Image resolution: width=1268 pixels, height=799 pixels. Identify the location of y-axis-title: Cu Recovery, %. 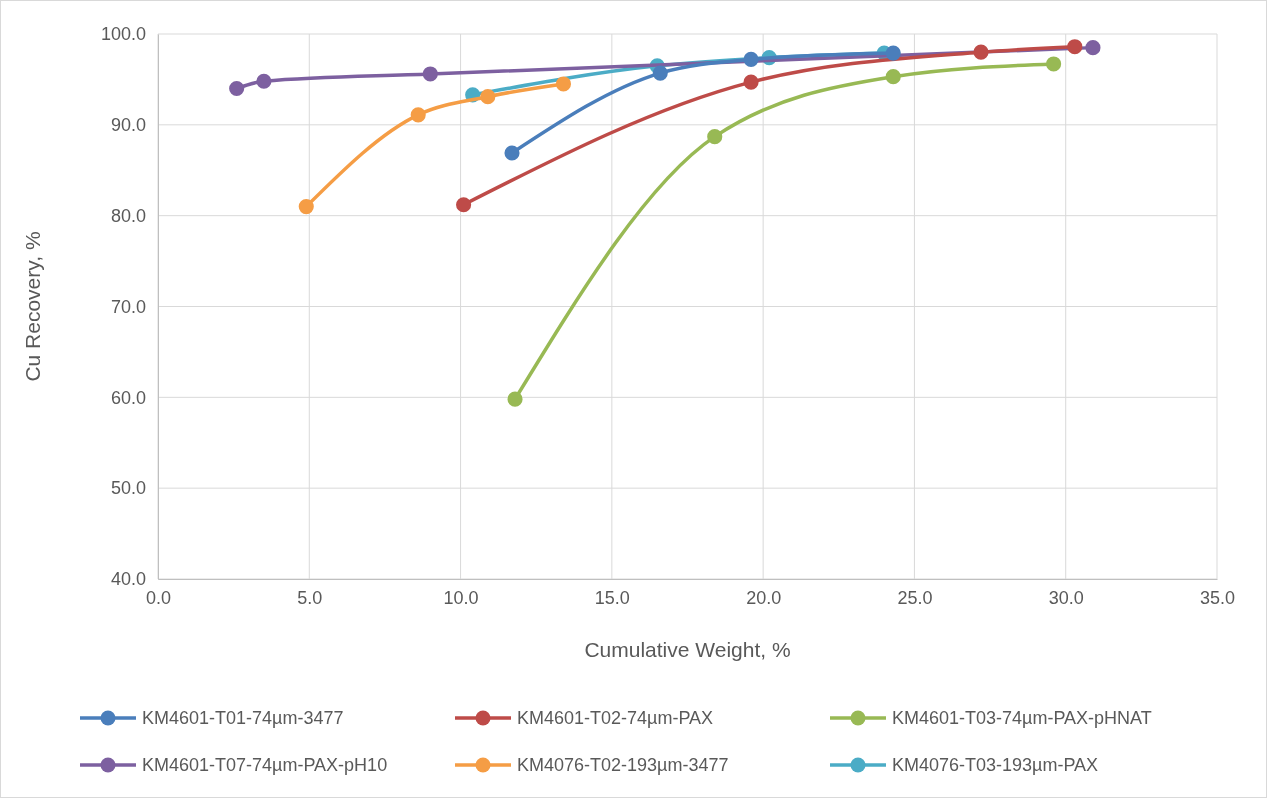
(32, 306).